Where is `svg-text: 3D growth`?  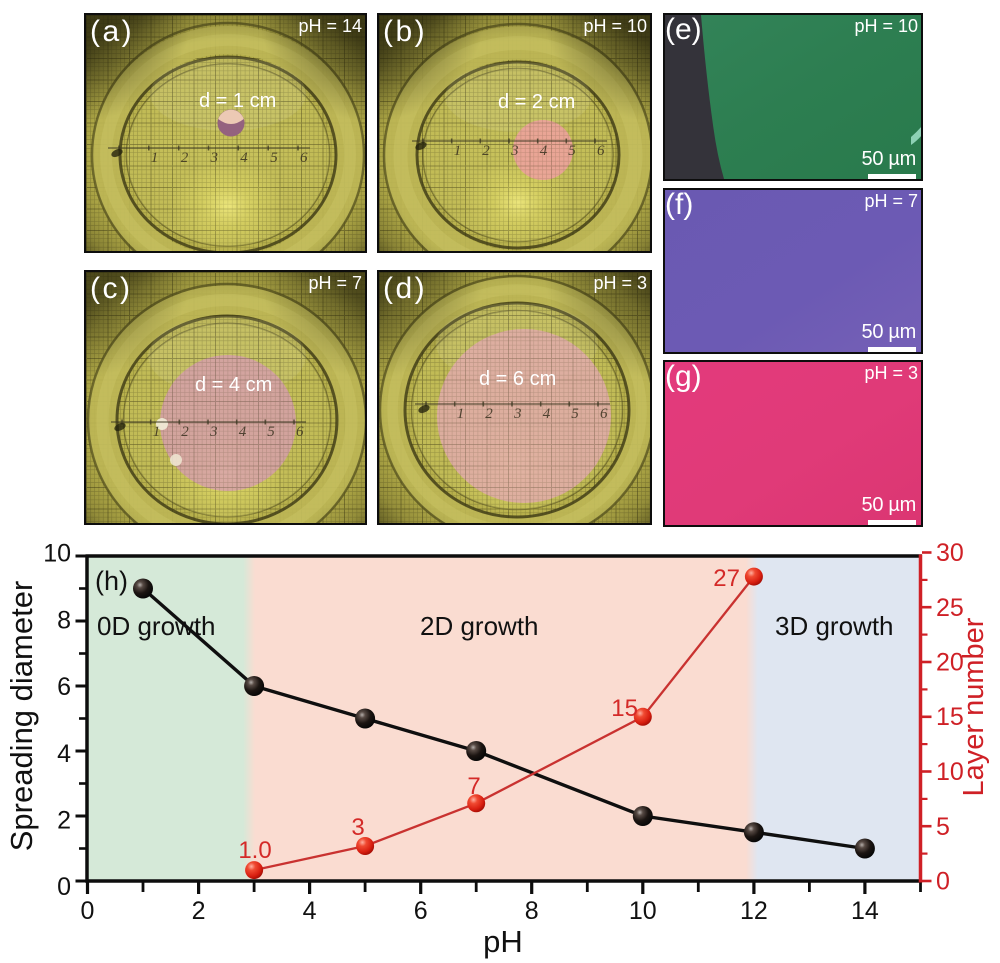 svg-text: 3D growth is located at coordinates (834, 626).